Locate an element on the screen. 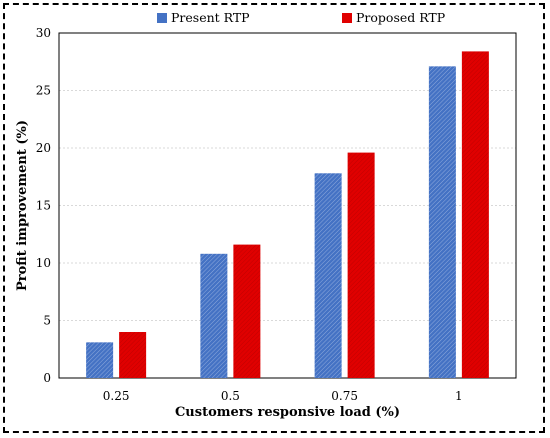  y-tick-label: 0 is located at coordinates (47, 378).